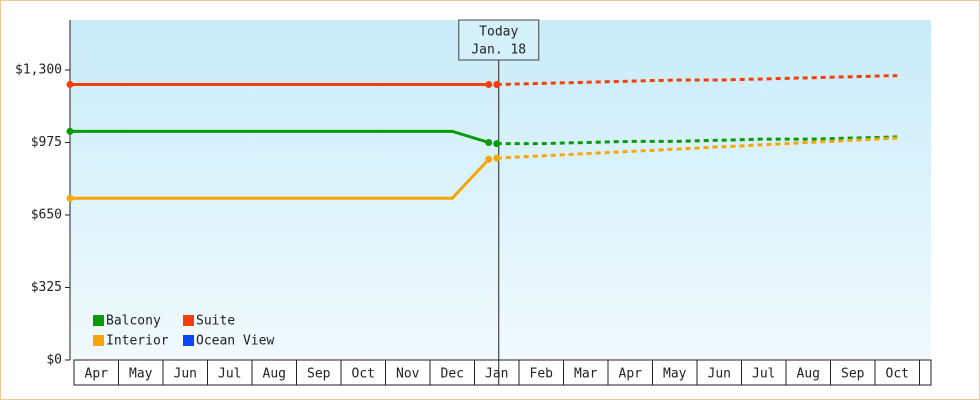  I want to click on today-box, so click(499, 40).